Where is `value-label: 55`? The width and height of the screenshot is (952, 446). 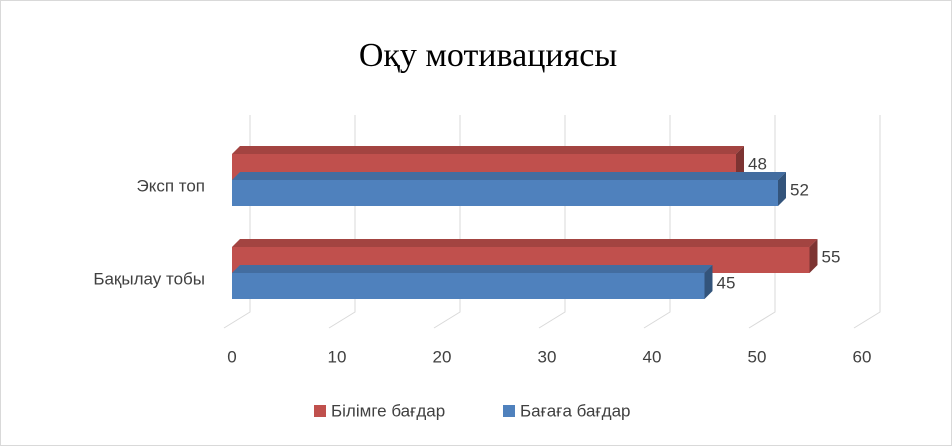
value-label: 55 is located at coordinates (831, 256).